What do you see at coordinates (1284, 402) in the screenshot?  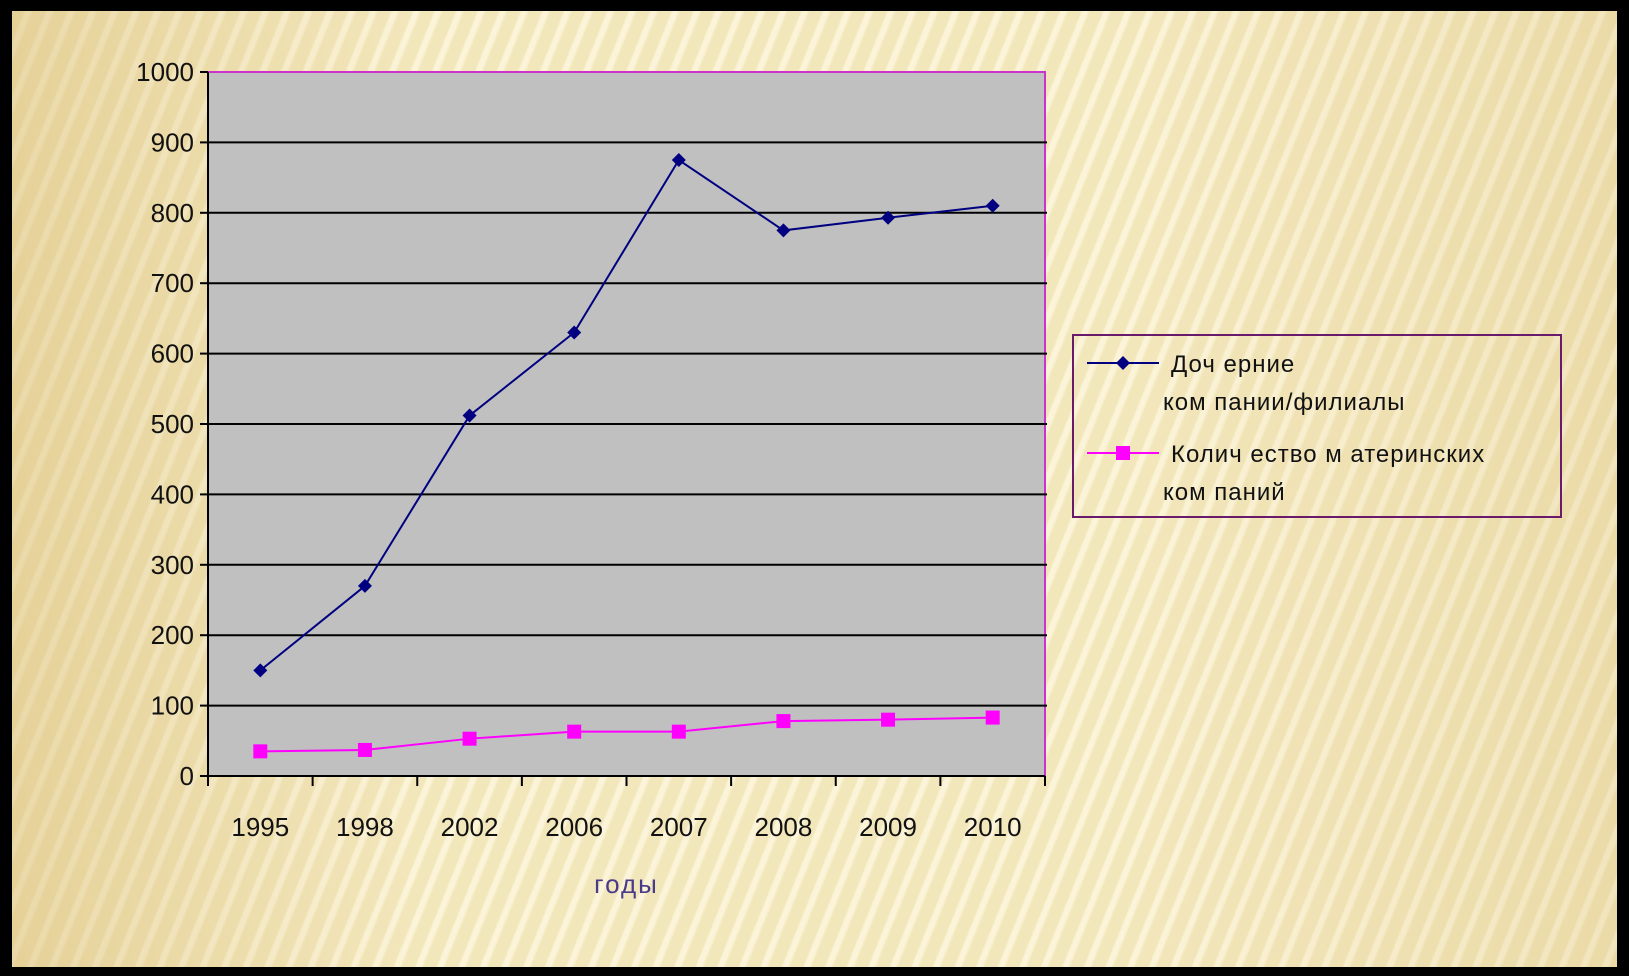 I see `legend-label: ком пании/филиалы` at bounding box center [1284, 402].